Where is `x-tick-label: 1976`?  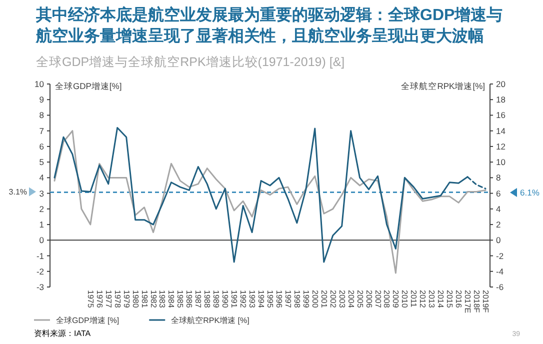
x-tick-label: 1976 is located at coordinates (99, 299).